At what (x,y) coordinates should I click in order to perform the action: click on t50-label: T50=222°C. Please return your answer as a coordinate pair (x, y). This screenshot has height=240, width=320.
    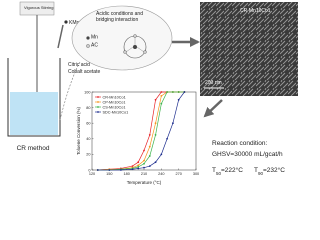
    Looking at the image, I should click on (227, 171).